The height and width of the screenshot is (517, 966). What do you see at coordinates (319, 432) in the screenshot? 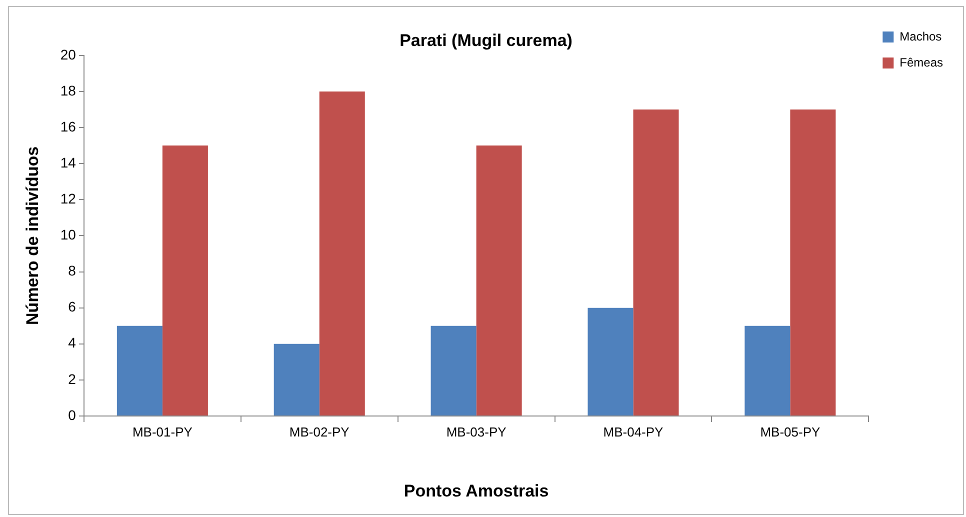
I see `x-tick-label: MB-02-PY` at bounding box center [319, 432].